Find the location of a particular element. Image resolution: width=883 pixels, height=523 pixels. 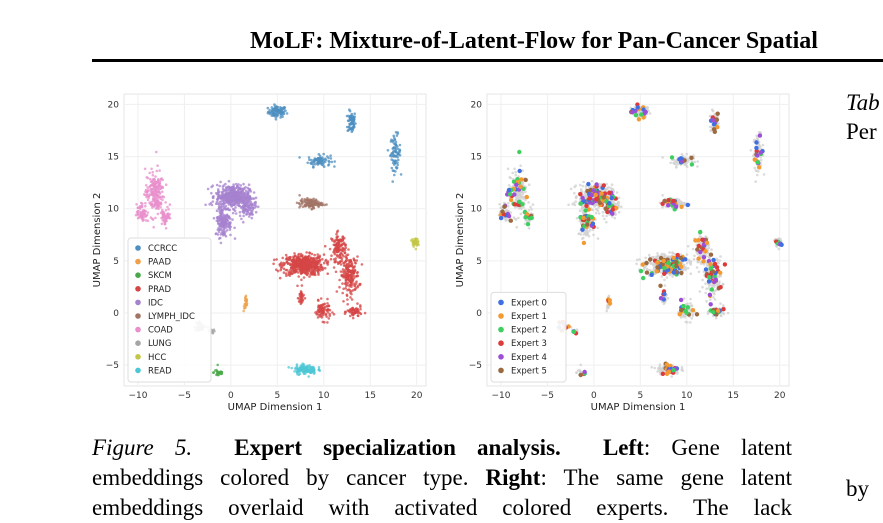

legend-entry: IDC is located at coordinates (155, 303).